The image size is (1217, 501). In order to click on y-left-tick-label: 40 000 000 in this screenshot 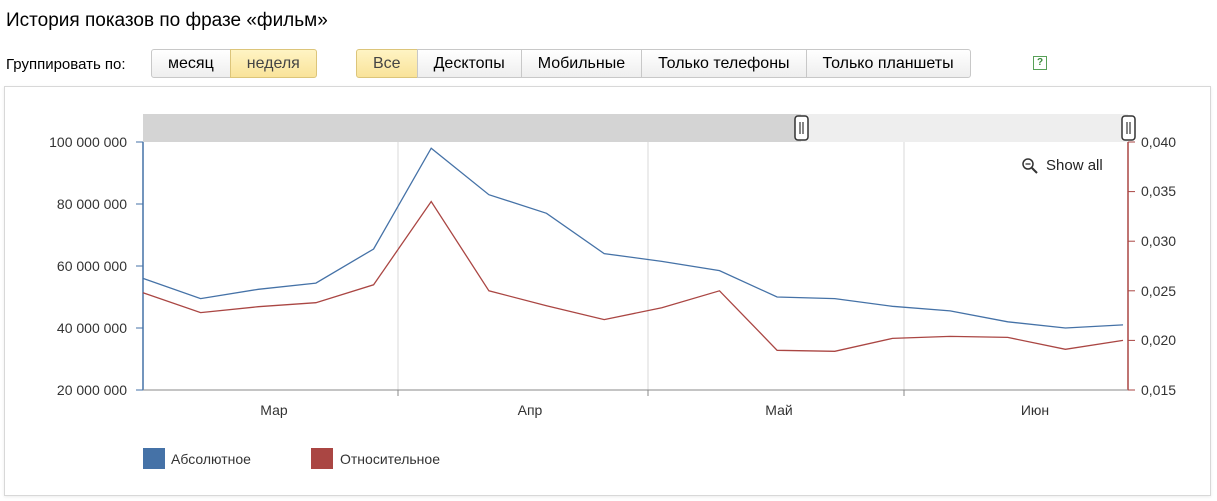, I will do `click(92, 328)`.